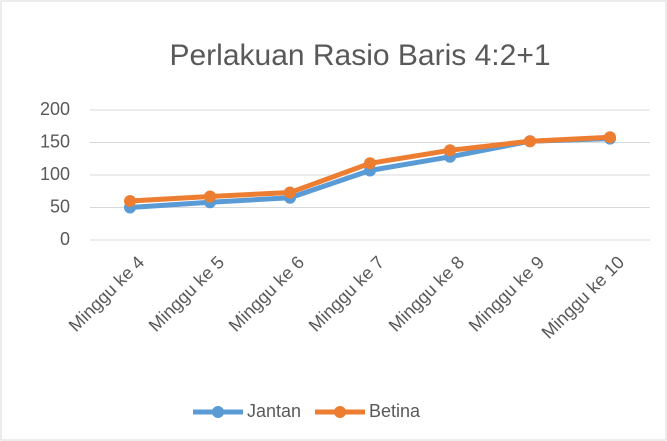 The width and height of the screenshot is (667, 441). What do you see at coordinates (65, 239) in the screenshot?
I see `y-tick-label: 0` at bounding box center [65, 239].